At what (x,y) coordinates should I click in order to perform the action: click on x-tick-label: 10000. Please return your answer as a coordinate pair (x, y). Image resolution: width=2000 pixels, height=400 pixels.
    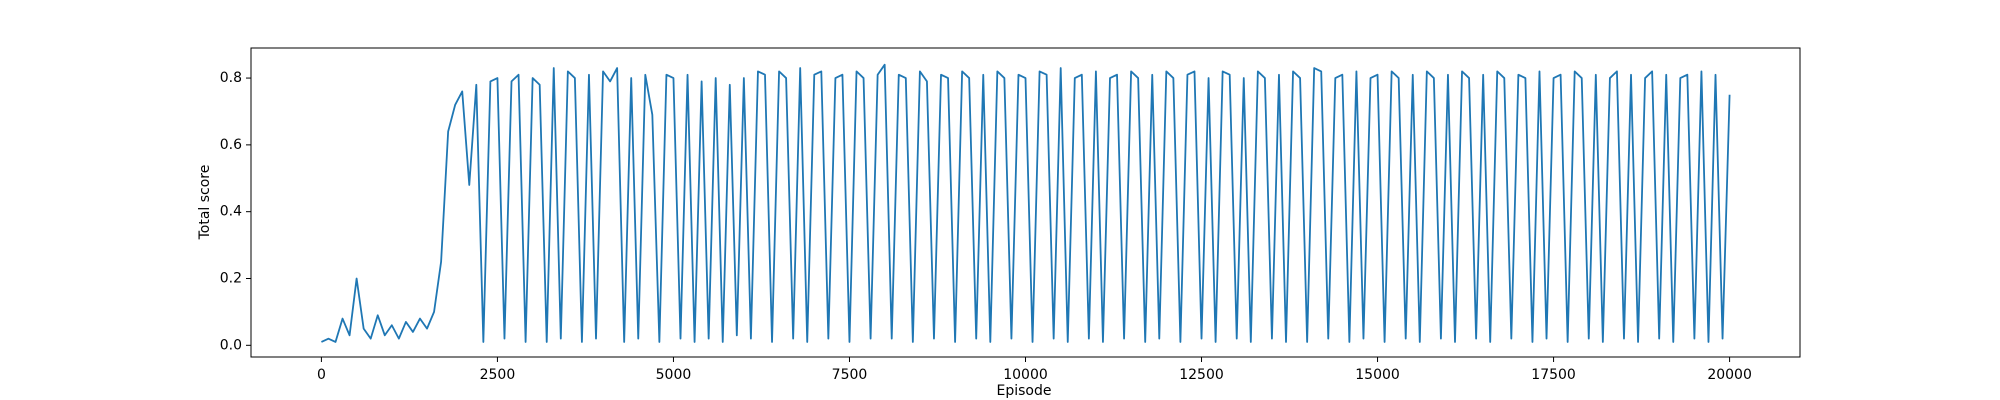
    Looking at the image, I should click on (1025, 375).